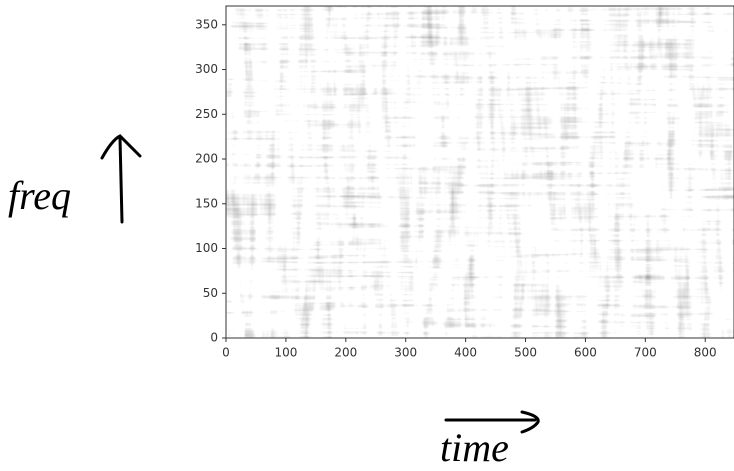  Describe the element at coordinates (206, 69) in the screenshot. I see `y-tick-label: 300` at that location.